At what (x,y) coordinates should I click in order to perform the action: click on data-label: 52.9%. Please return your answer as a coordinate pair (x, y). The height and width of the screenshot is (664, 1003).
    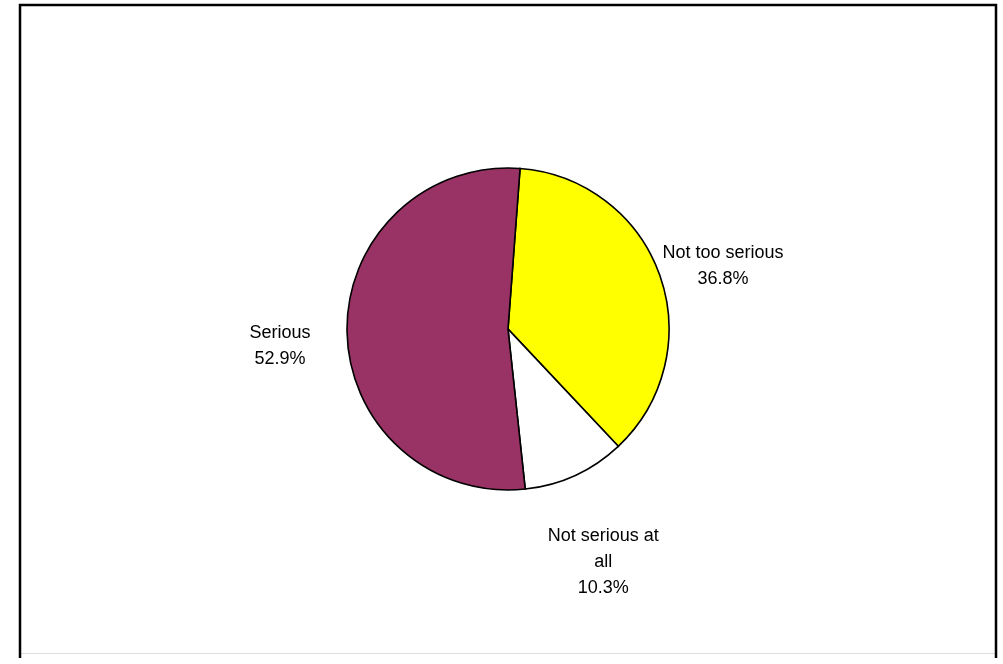
    Looking at the image, I should click on (280, 357).